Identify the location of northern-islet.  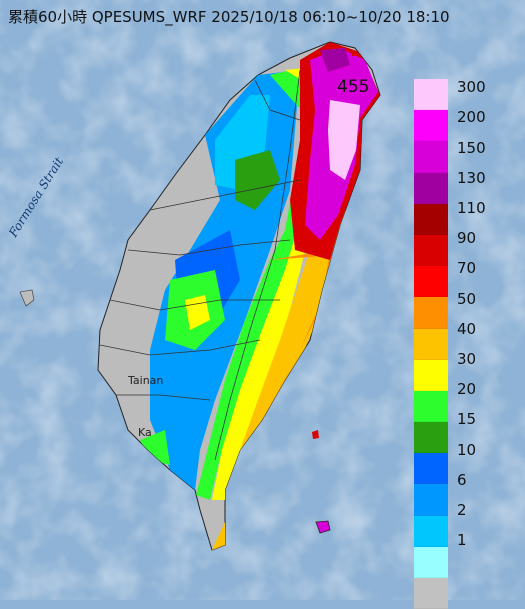
(354, 54).